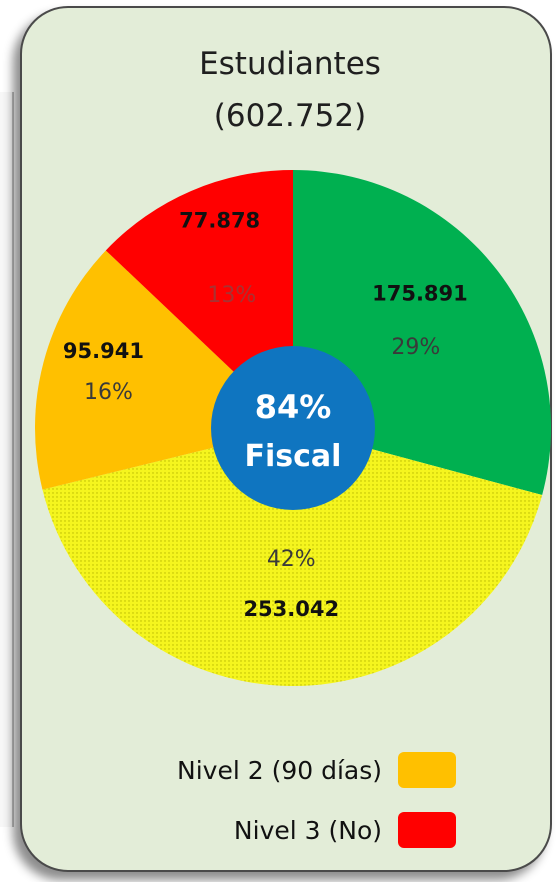  Describe the element at coordinates (293, 456) in the screenshot. I see `center-label: Fiscal` at that location.